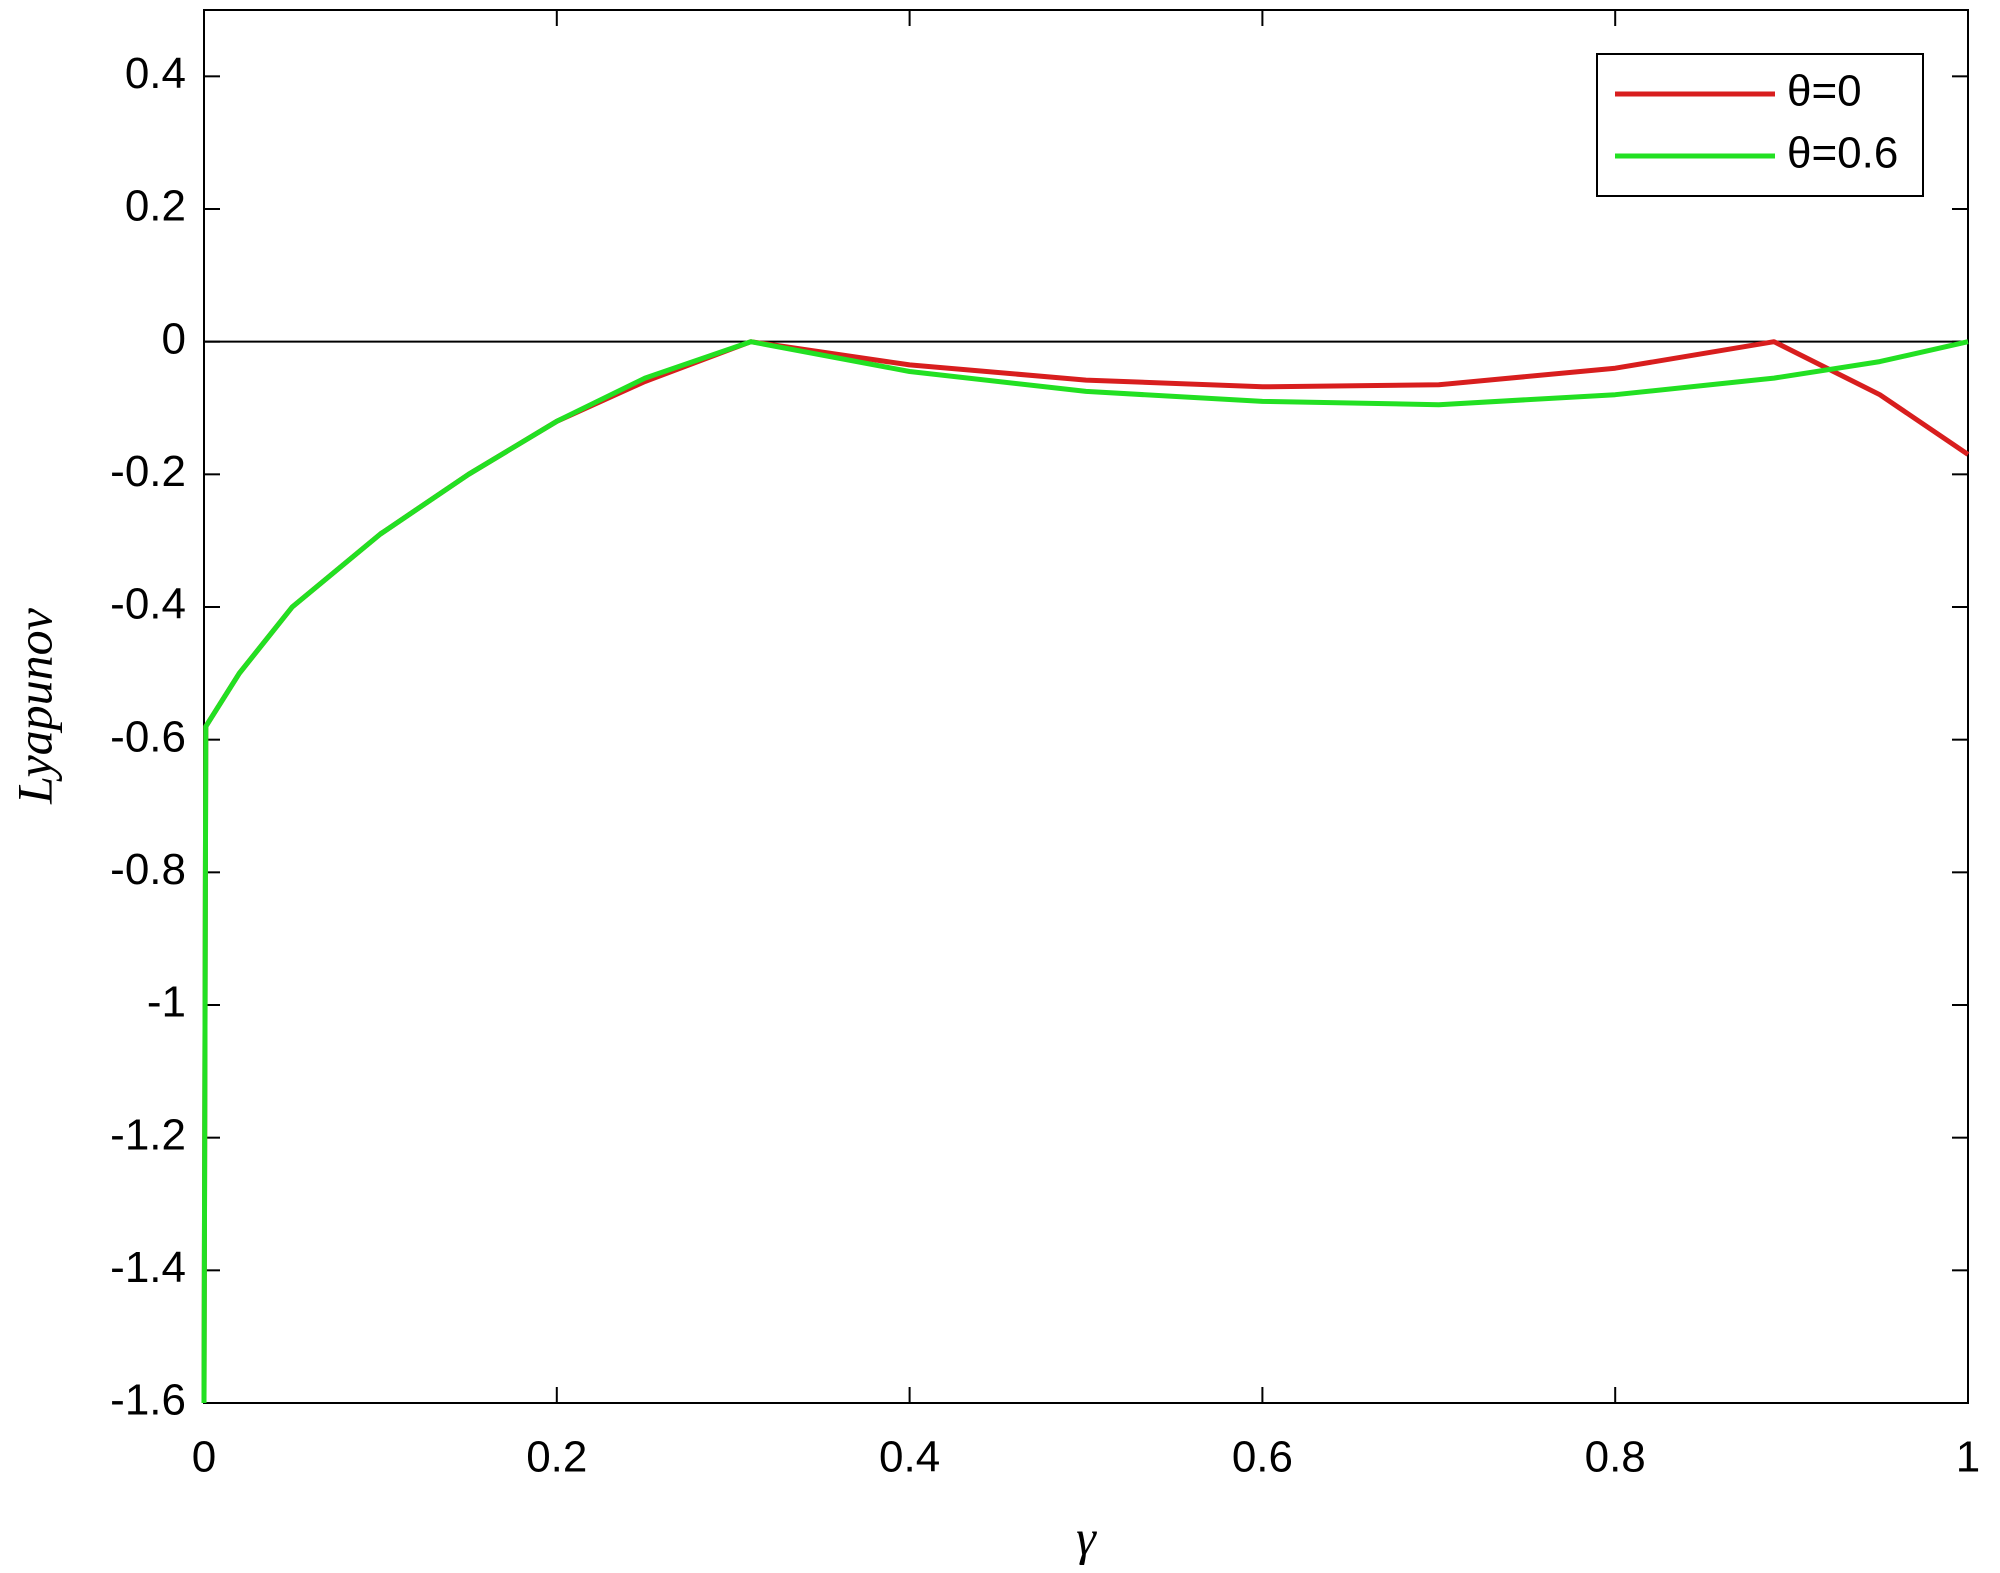 The image size is (2000, 1573). Describe the element at coordinates (148, 869) in the screenshot. I see `y-tick-label: -0.8` at that location.